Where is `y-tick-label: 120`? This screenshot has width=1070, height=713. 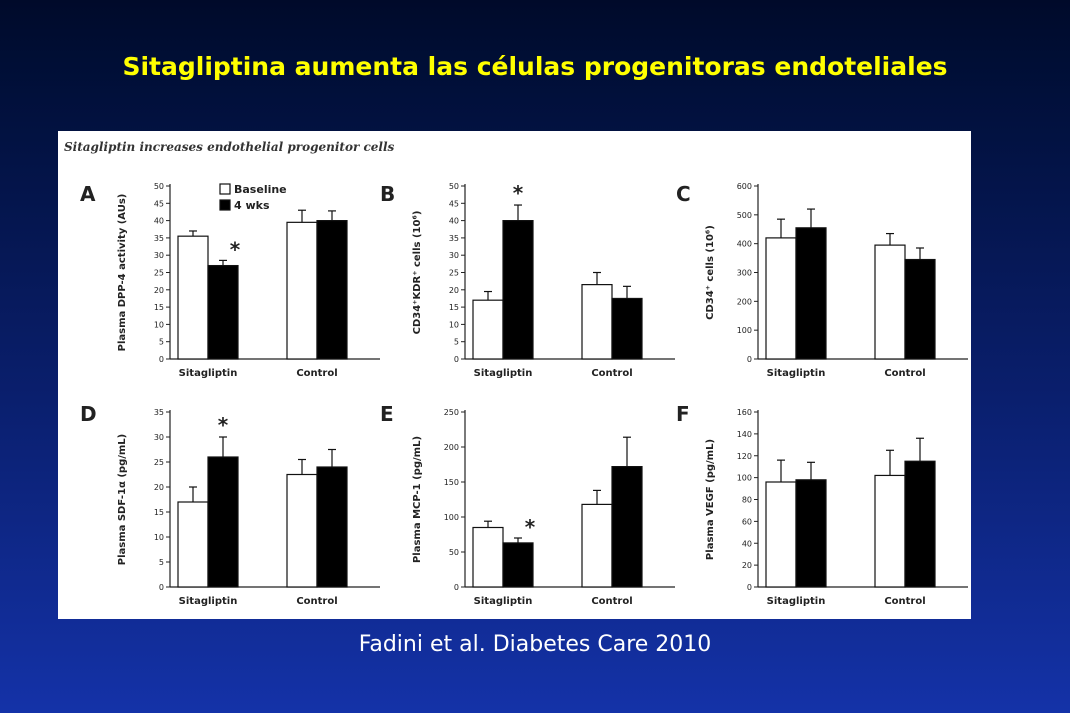
y-tick-label: 120 is located at coordinates (744, 456).